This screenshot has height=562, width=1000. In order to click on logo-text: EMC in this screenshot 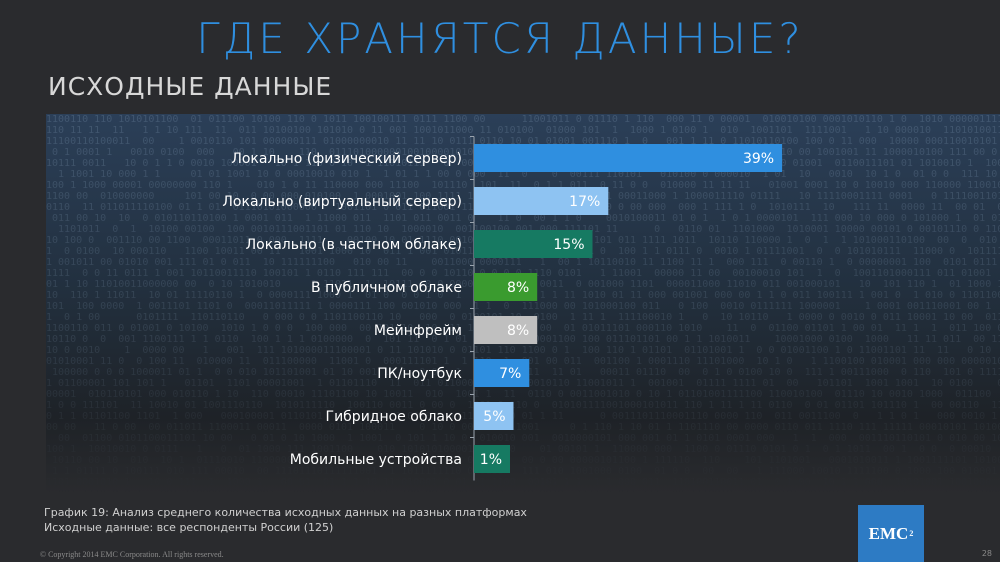, I will do `click(888, 533)`.